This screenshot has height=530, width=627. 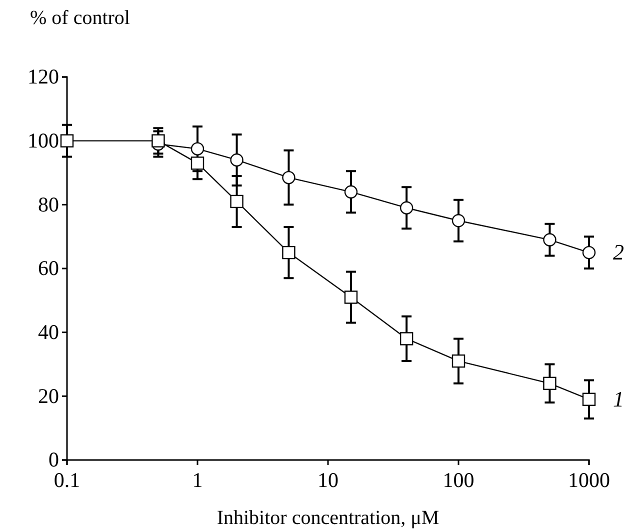 I want to click on y-tick-label: 120, so click(x=43, y=76).